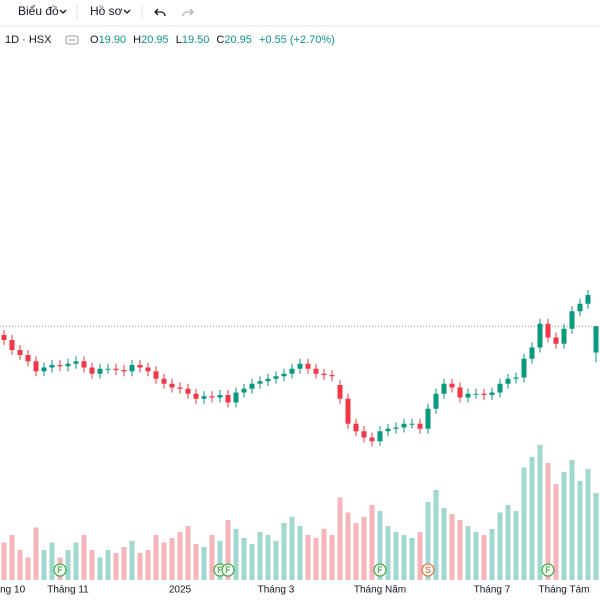 This screenshot has height=600, width=600. I want to click on change: +0.55 (+2.70%), so click(297, 40).